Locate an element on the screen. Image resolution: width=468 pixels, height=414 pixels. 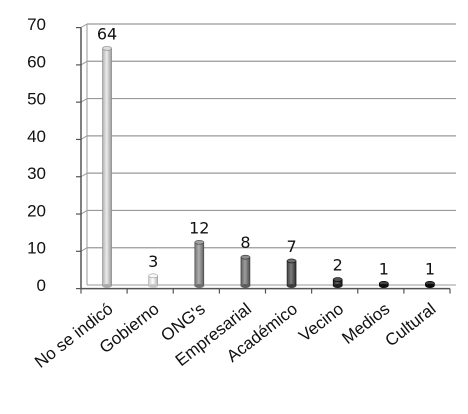
data-label: 2 is located at coordinates (338, 265).